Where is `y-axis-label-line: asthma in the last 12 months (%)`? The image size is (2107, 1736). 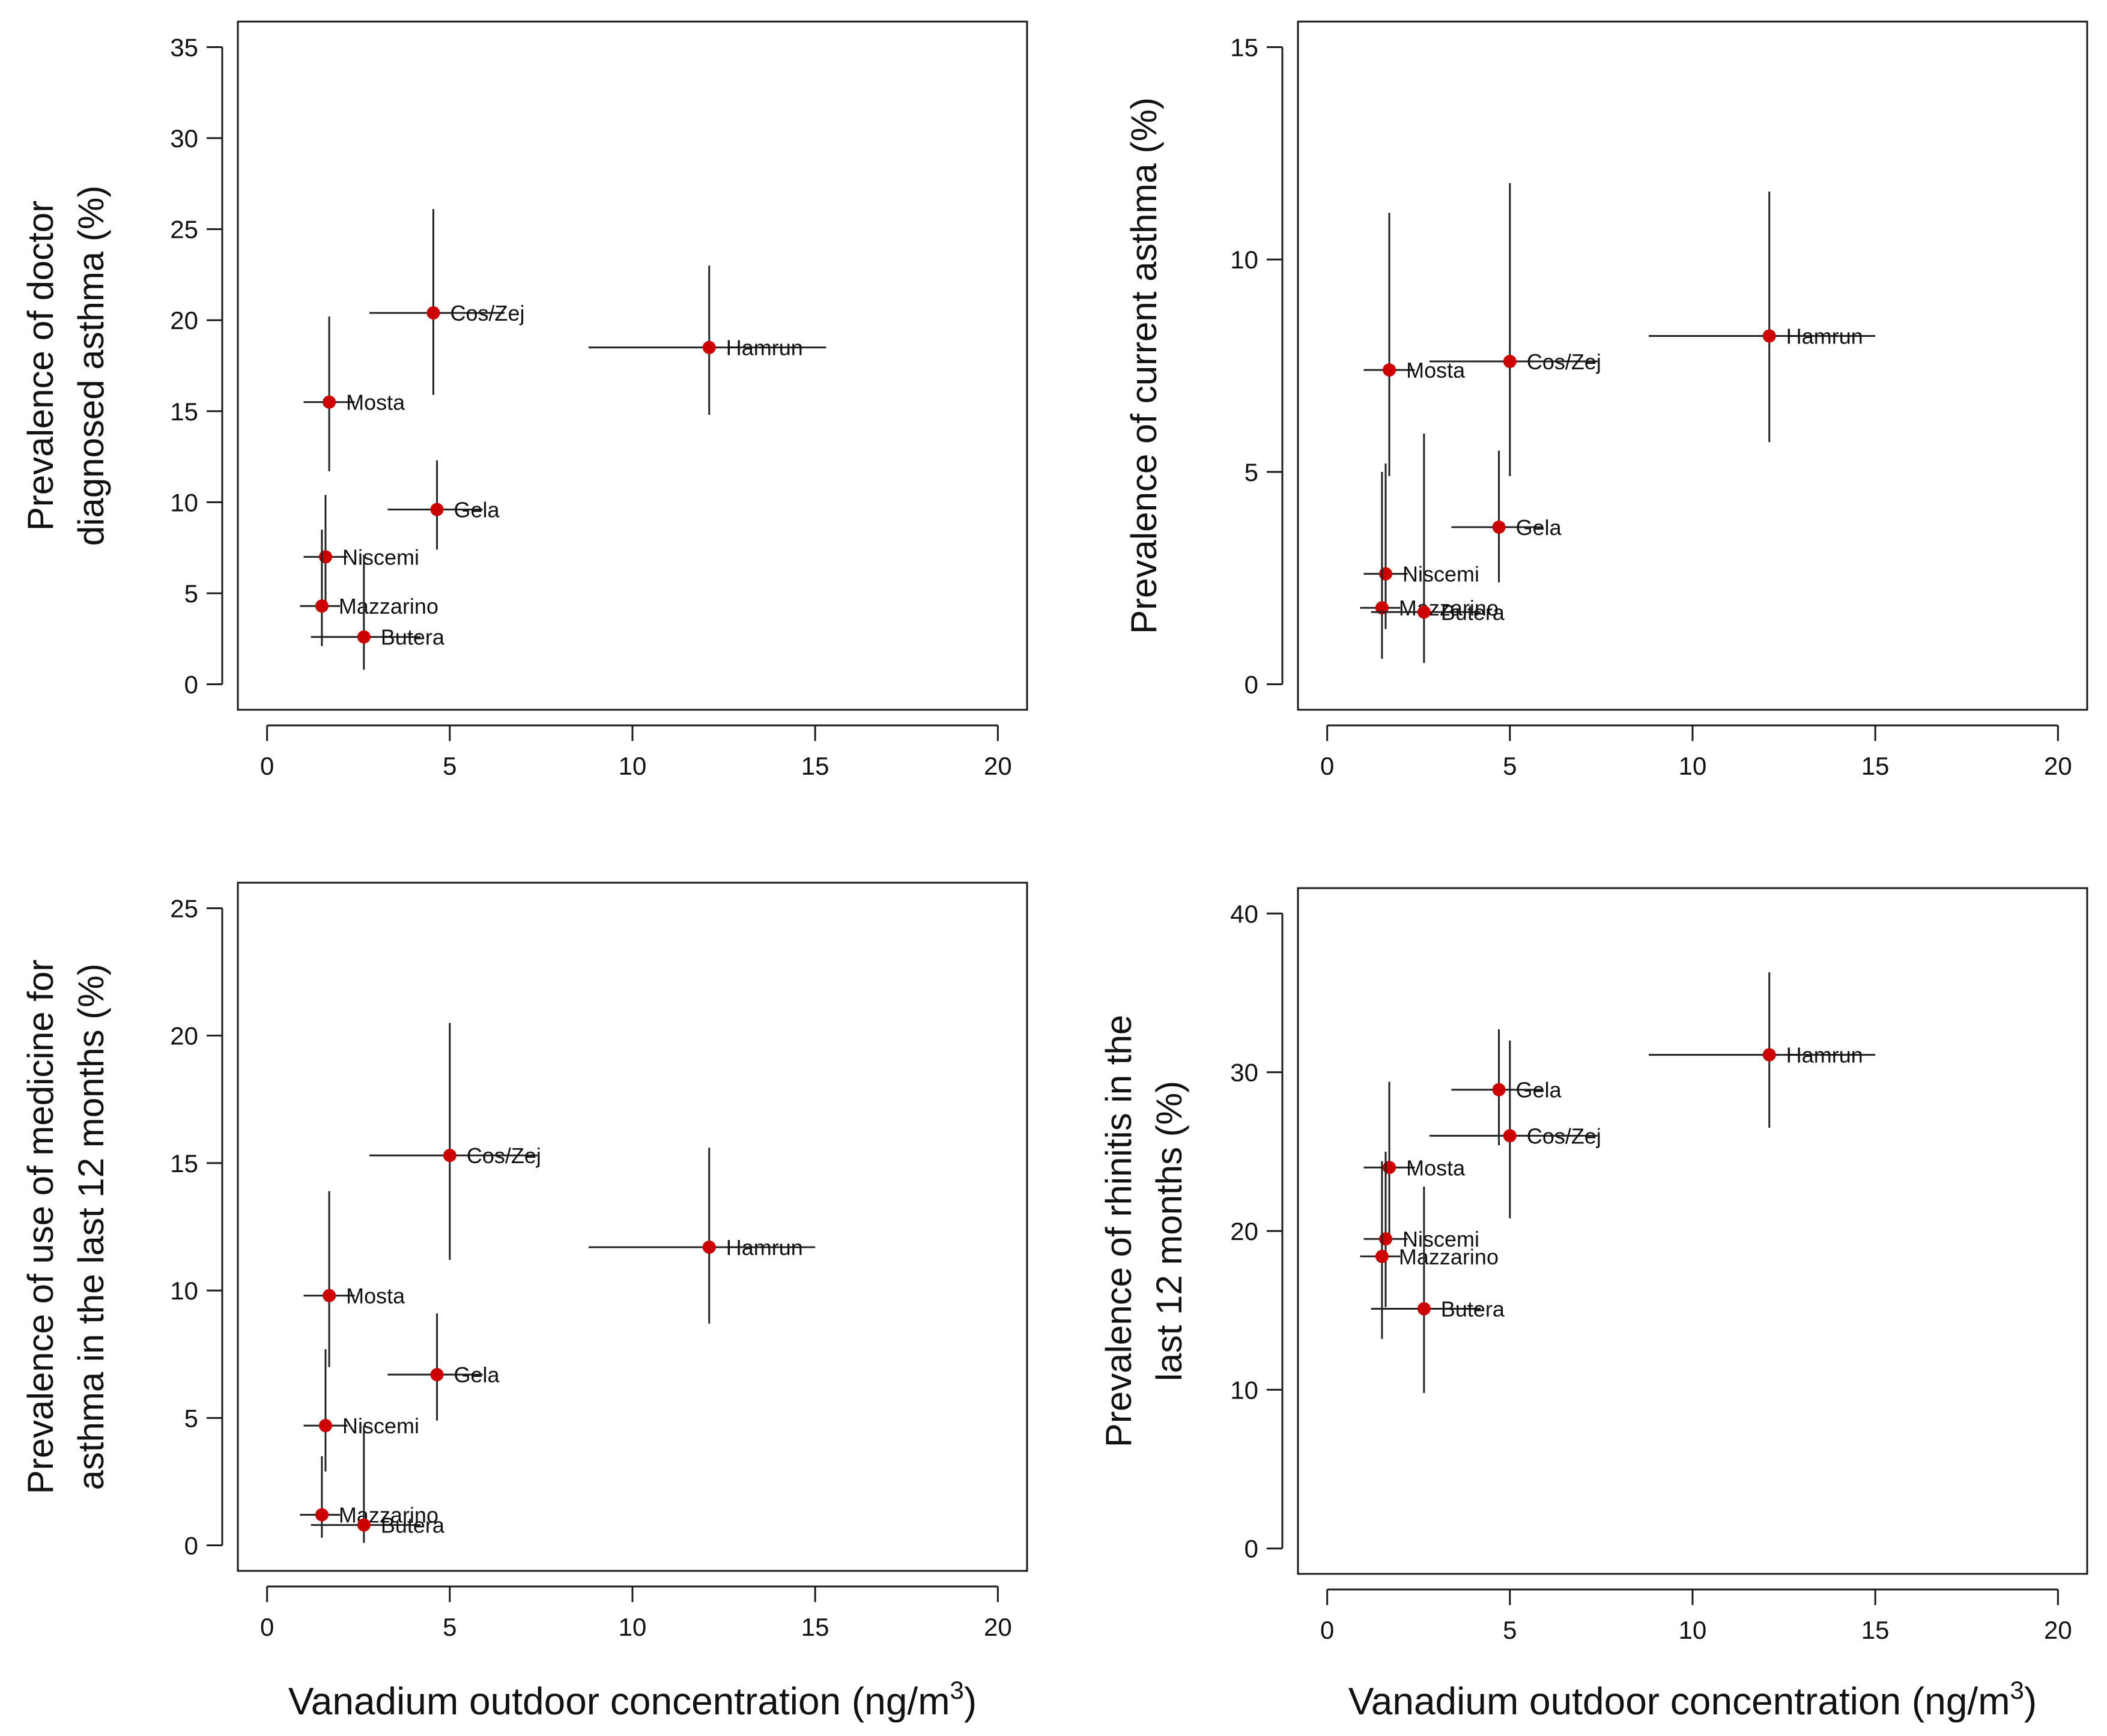 y-axis-label-line: asthma in the last 12 months (%) is located at coordinates (91, 1226).